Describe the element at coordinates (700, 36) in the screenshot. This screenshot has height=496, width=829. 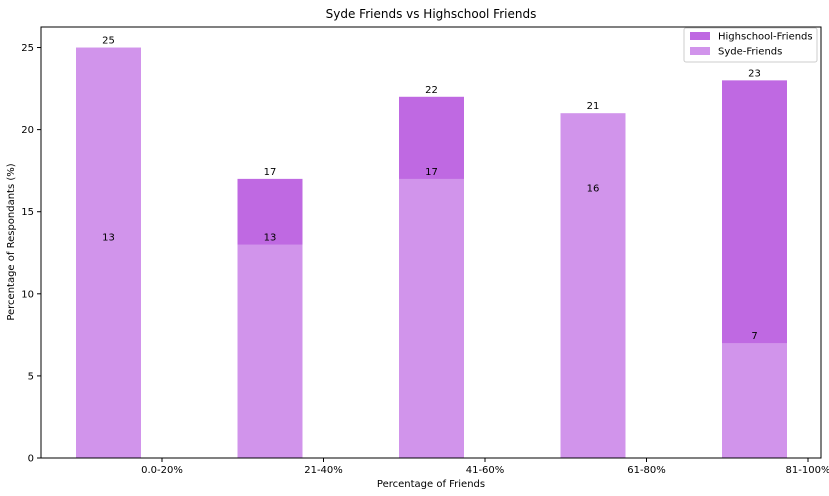
I see `legend-swatch-highschool` at that location.